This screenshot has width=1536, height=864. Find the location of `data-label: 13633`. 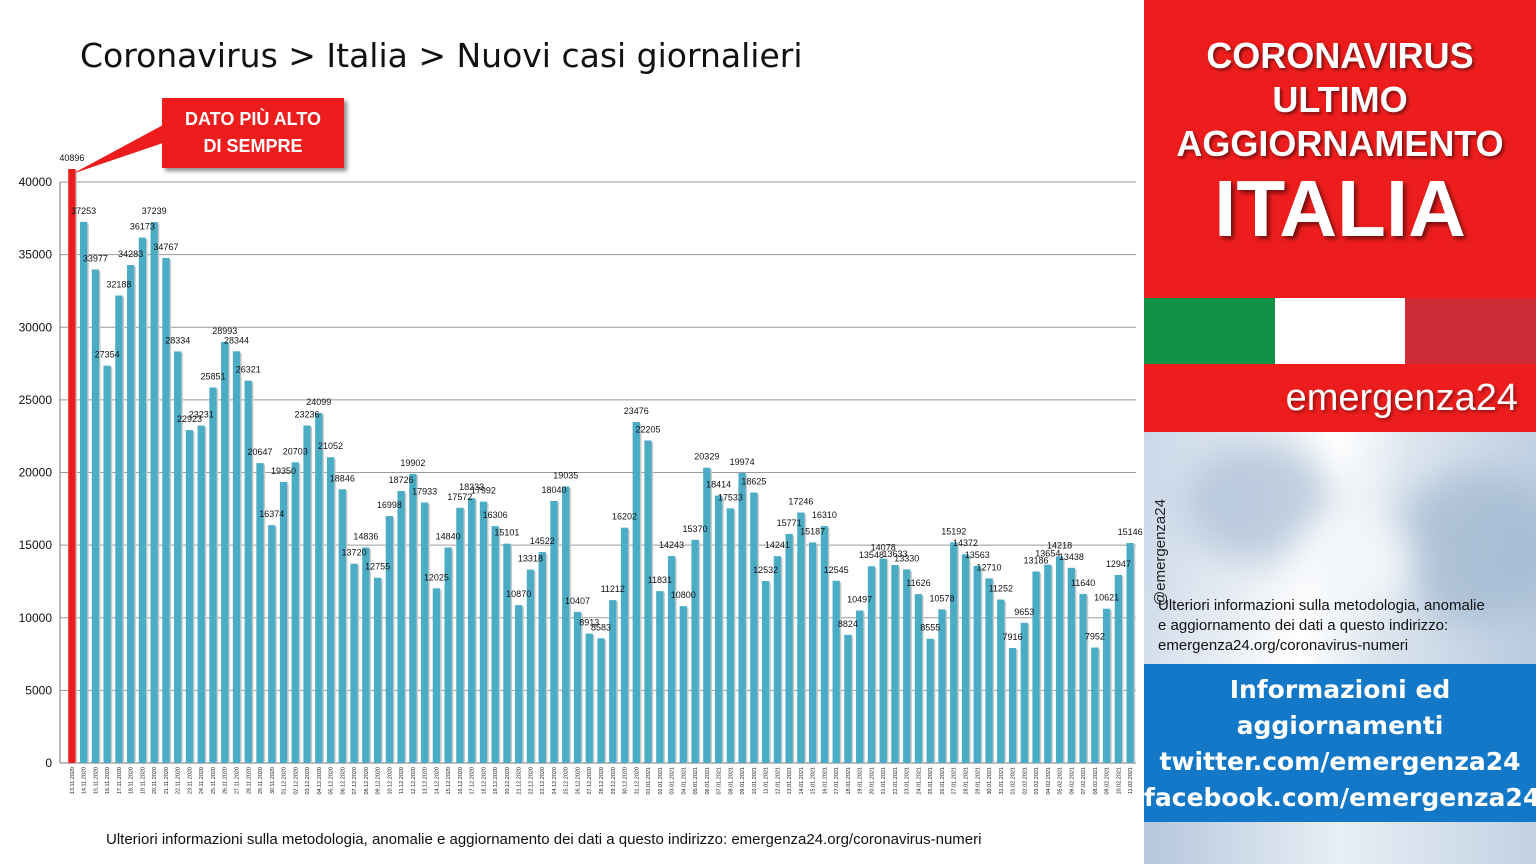

data-label: 13633 is located at coordinates (894, 554).